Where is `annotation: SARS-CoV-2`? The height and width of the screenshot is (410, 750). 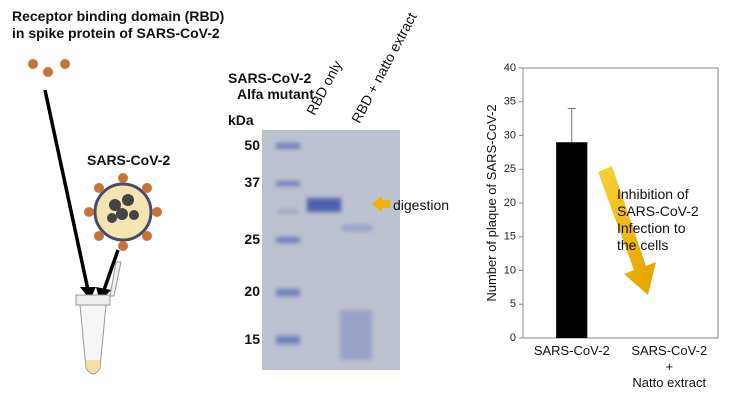 annotation: SARS-CoV-2 is located at coordinates (658, 211).